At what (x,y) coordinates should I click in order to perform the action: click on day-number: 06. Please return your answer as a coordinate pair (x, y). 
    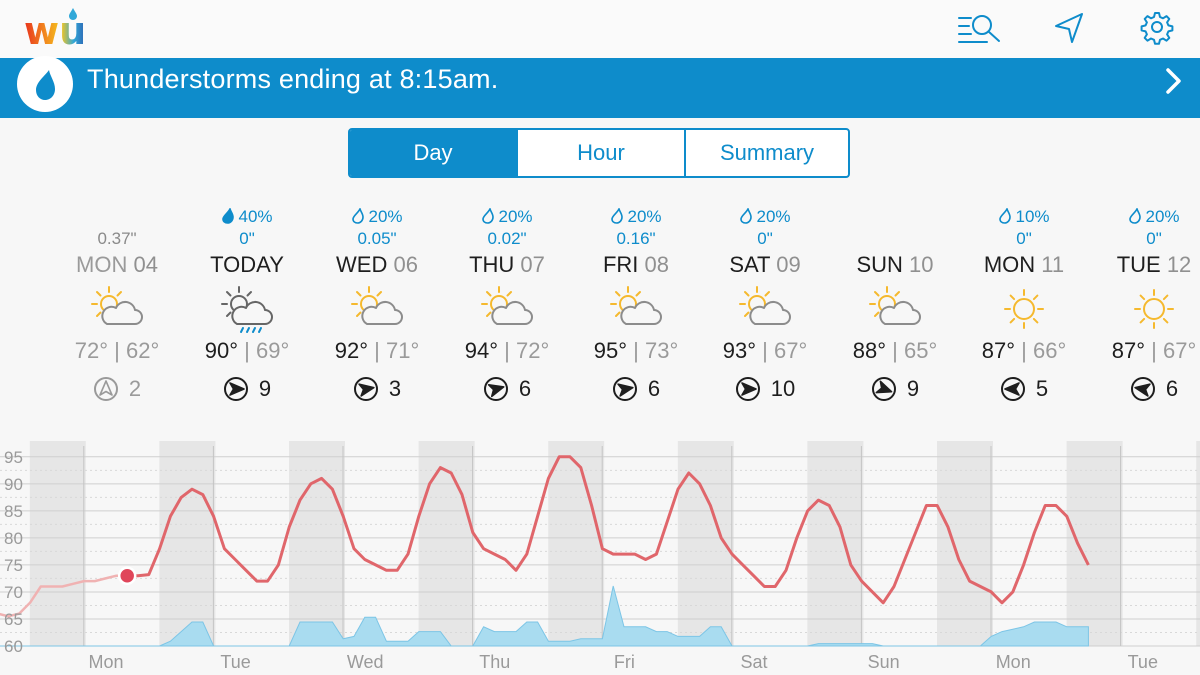
    Looking at the image, I should click on (405, 264).